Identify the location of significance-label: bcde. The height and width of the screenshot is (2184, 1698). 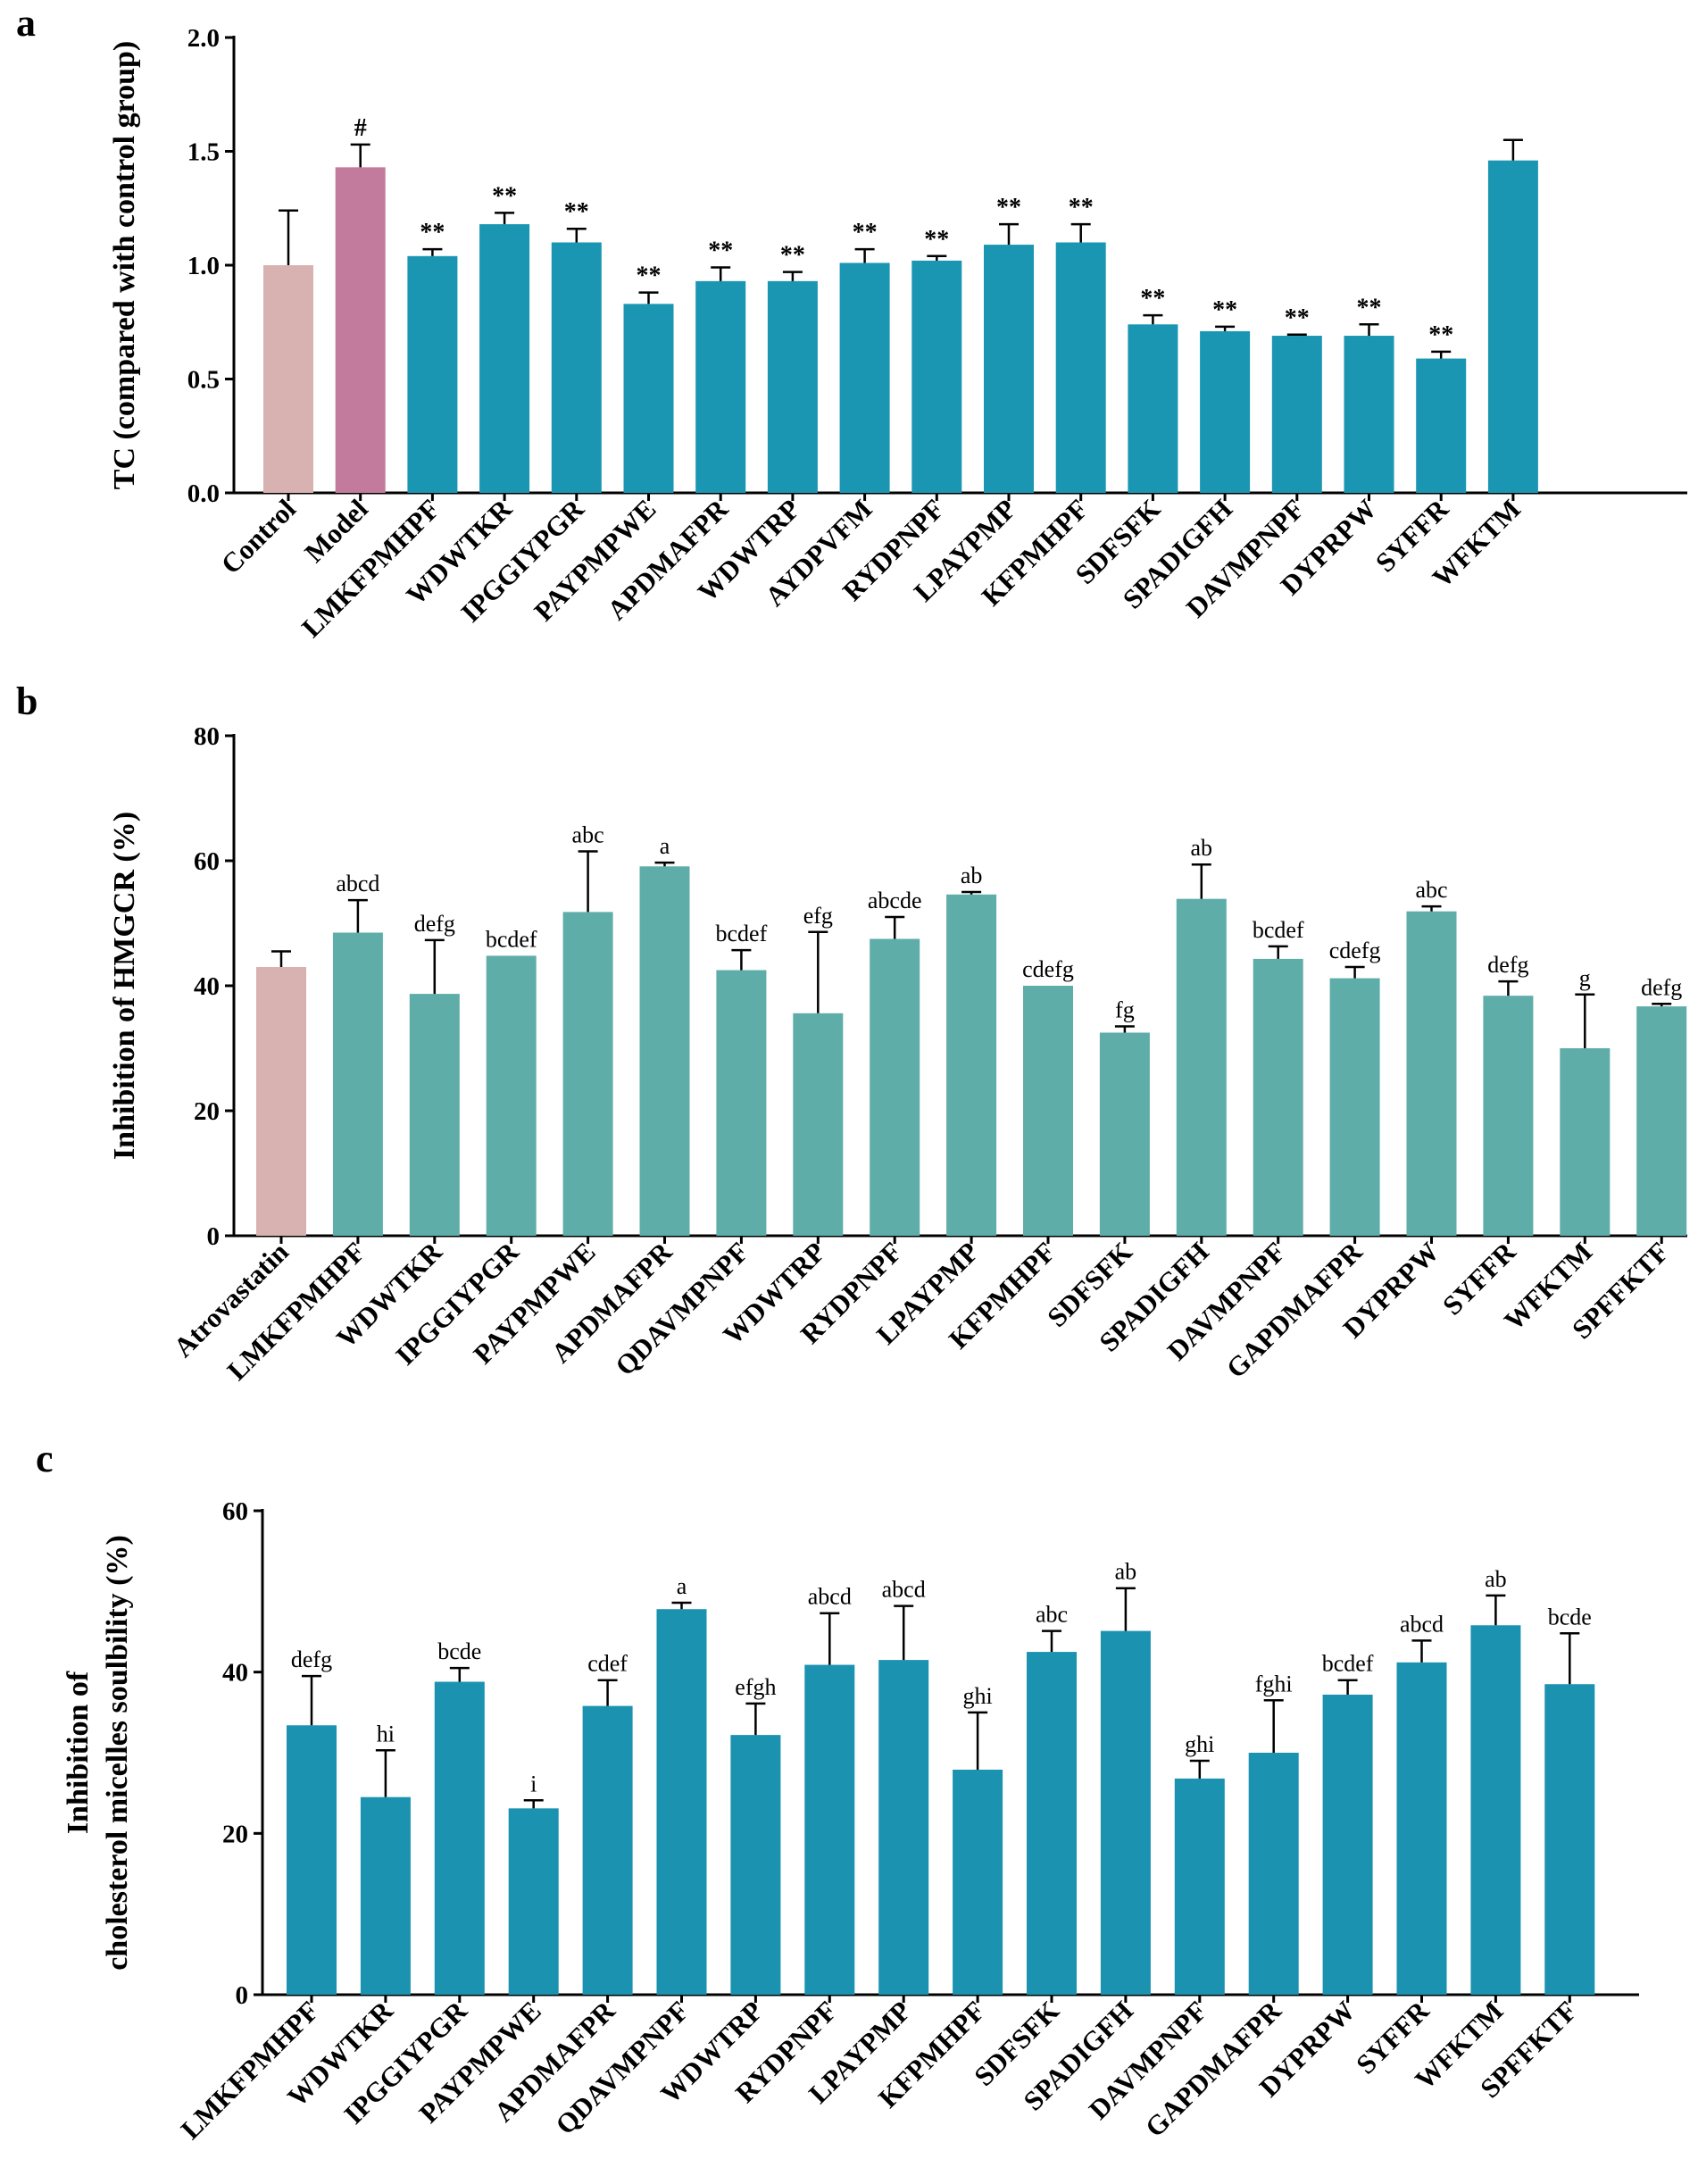
(459, 1651).